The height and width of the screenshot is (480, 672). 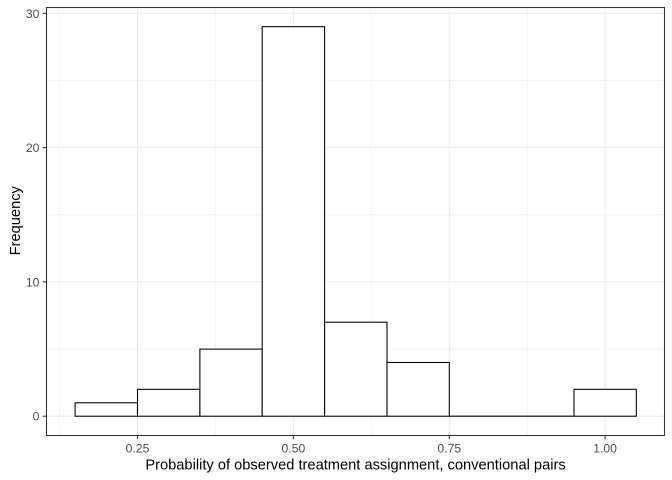 What do you see at coordinates (33, 282) in the screenshot?
I see `svg-text: 10` at bounding box center [33, 282].